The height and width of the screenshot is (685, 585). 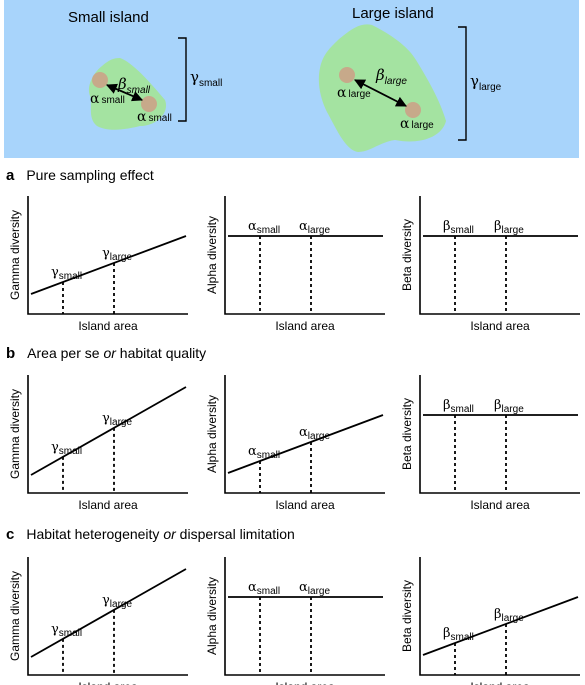 I want to click on small-beta-label: βsmall, so click(x=134, y=85).